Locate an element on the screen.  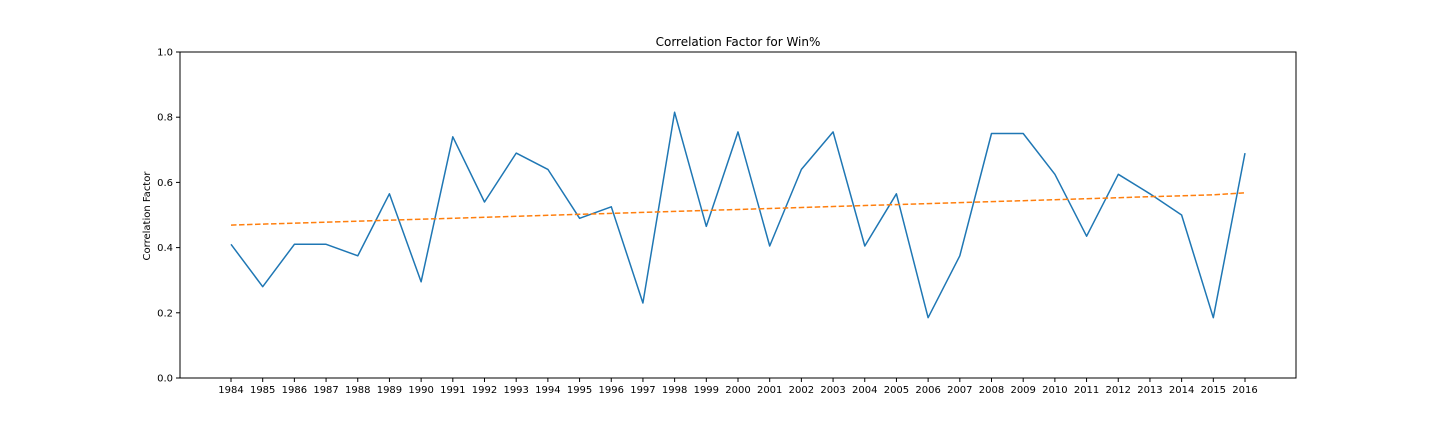
x-tick-label: 1985 is located at coordinates (262, 390).